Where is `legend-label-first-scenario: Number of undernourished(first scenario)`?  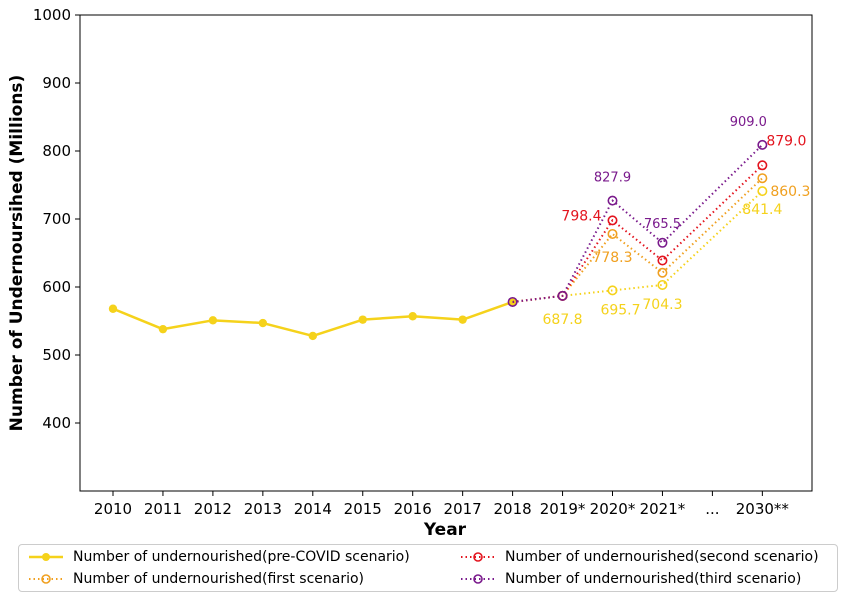
legend-label-first-scenario: Number of undernourished(first scenario) is located at coordinates (219, 579).